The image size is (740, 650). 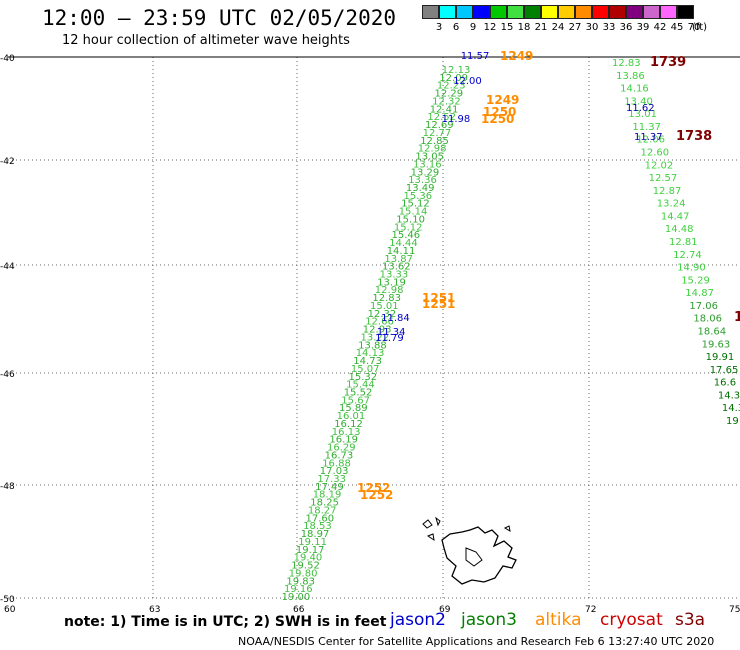 I want to click on jason3-east-swh-label: 12.81, so click(x=683, y=242).